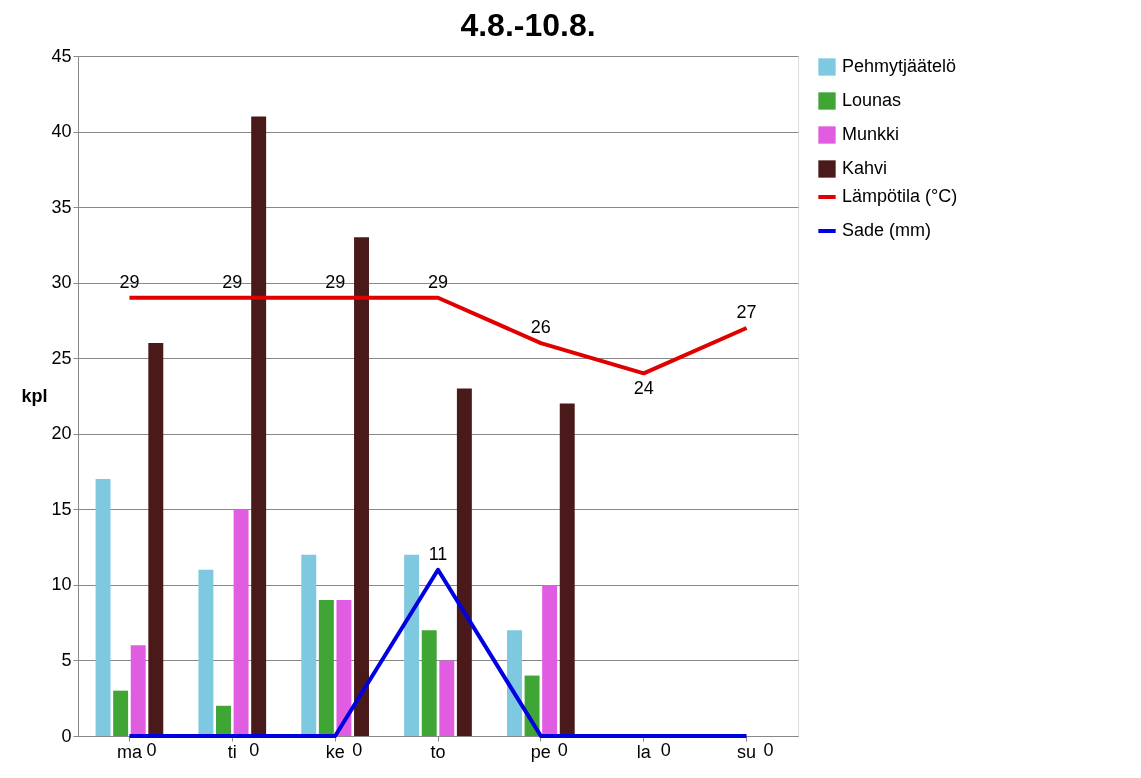 Image resolution: width=1141 pixels, height=778 pixels. What do you see at coordinates (66, 659) in the screenshot?
I see `y-tick-label: 5` at bounding box center [66, 659].